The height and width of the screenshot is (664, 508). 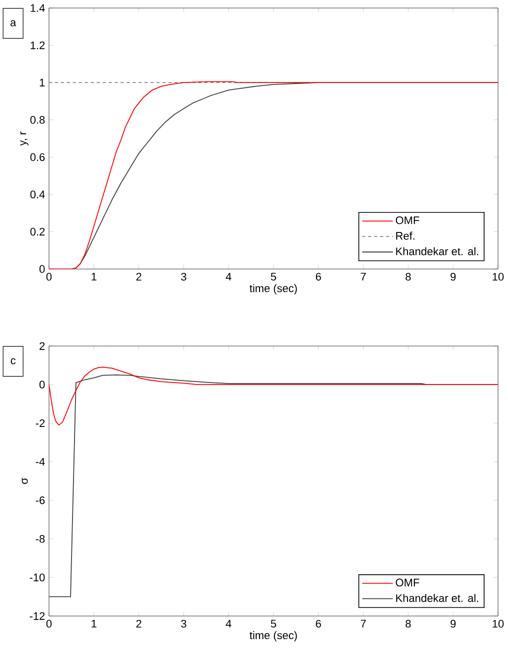 What do you see at coordinates (37, 578) in the screenshot?
I see `y-tick-label: -10` at bounding box center [37, 578].